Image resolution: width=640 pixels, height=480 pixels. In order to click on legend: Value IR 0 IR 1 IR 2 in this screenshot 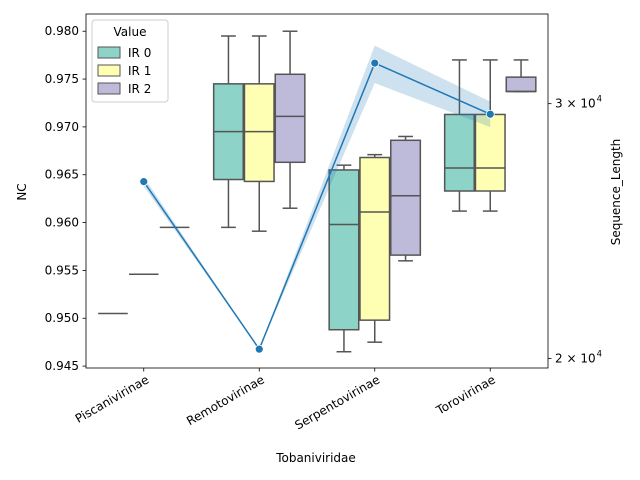, I will do `click(130, 61)`.